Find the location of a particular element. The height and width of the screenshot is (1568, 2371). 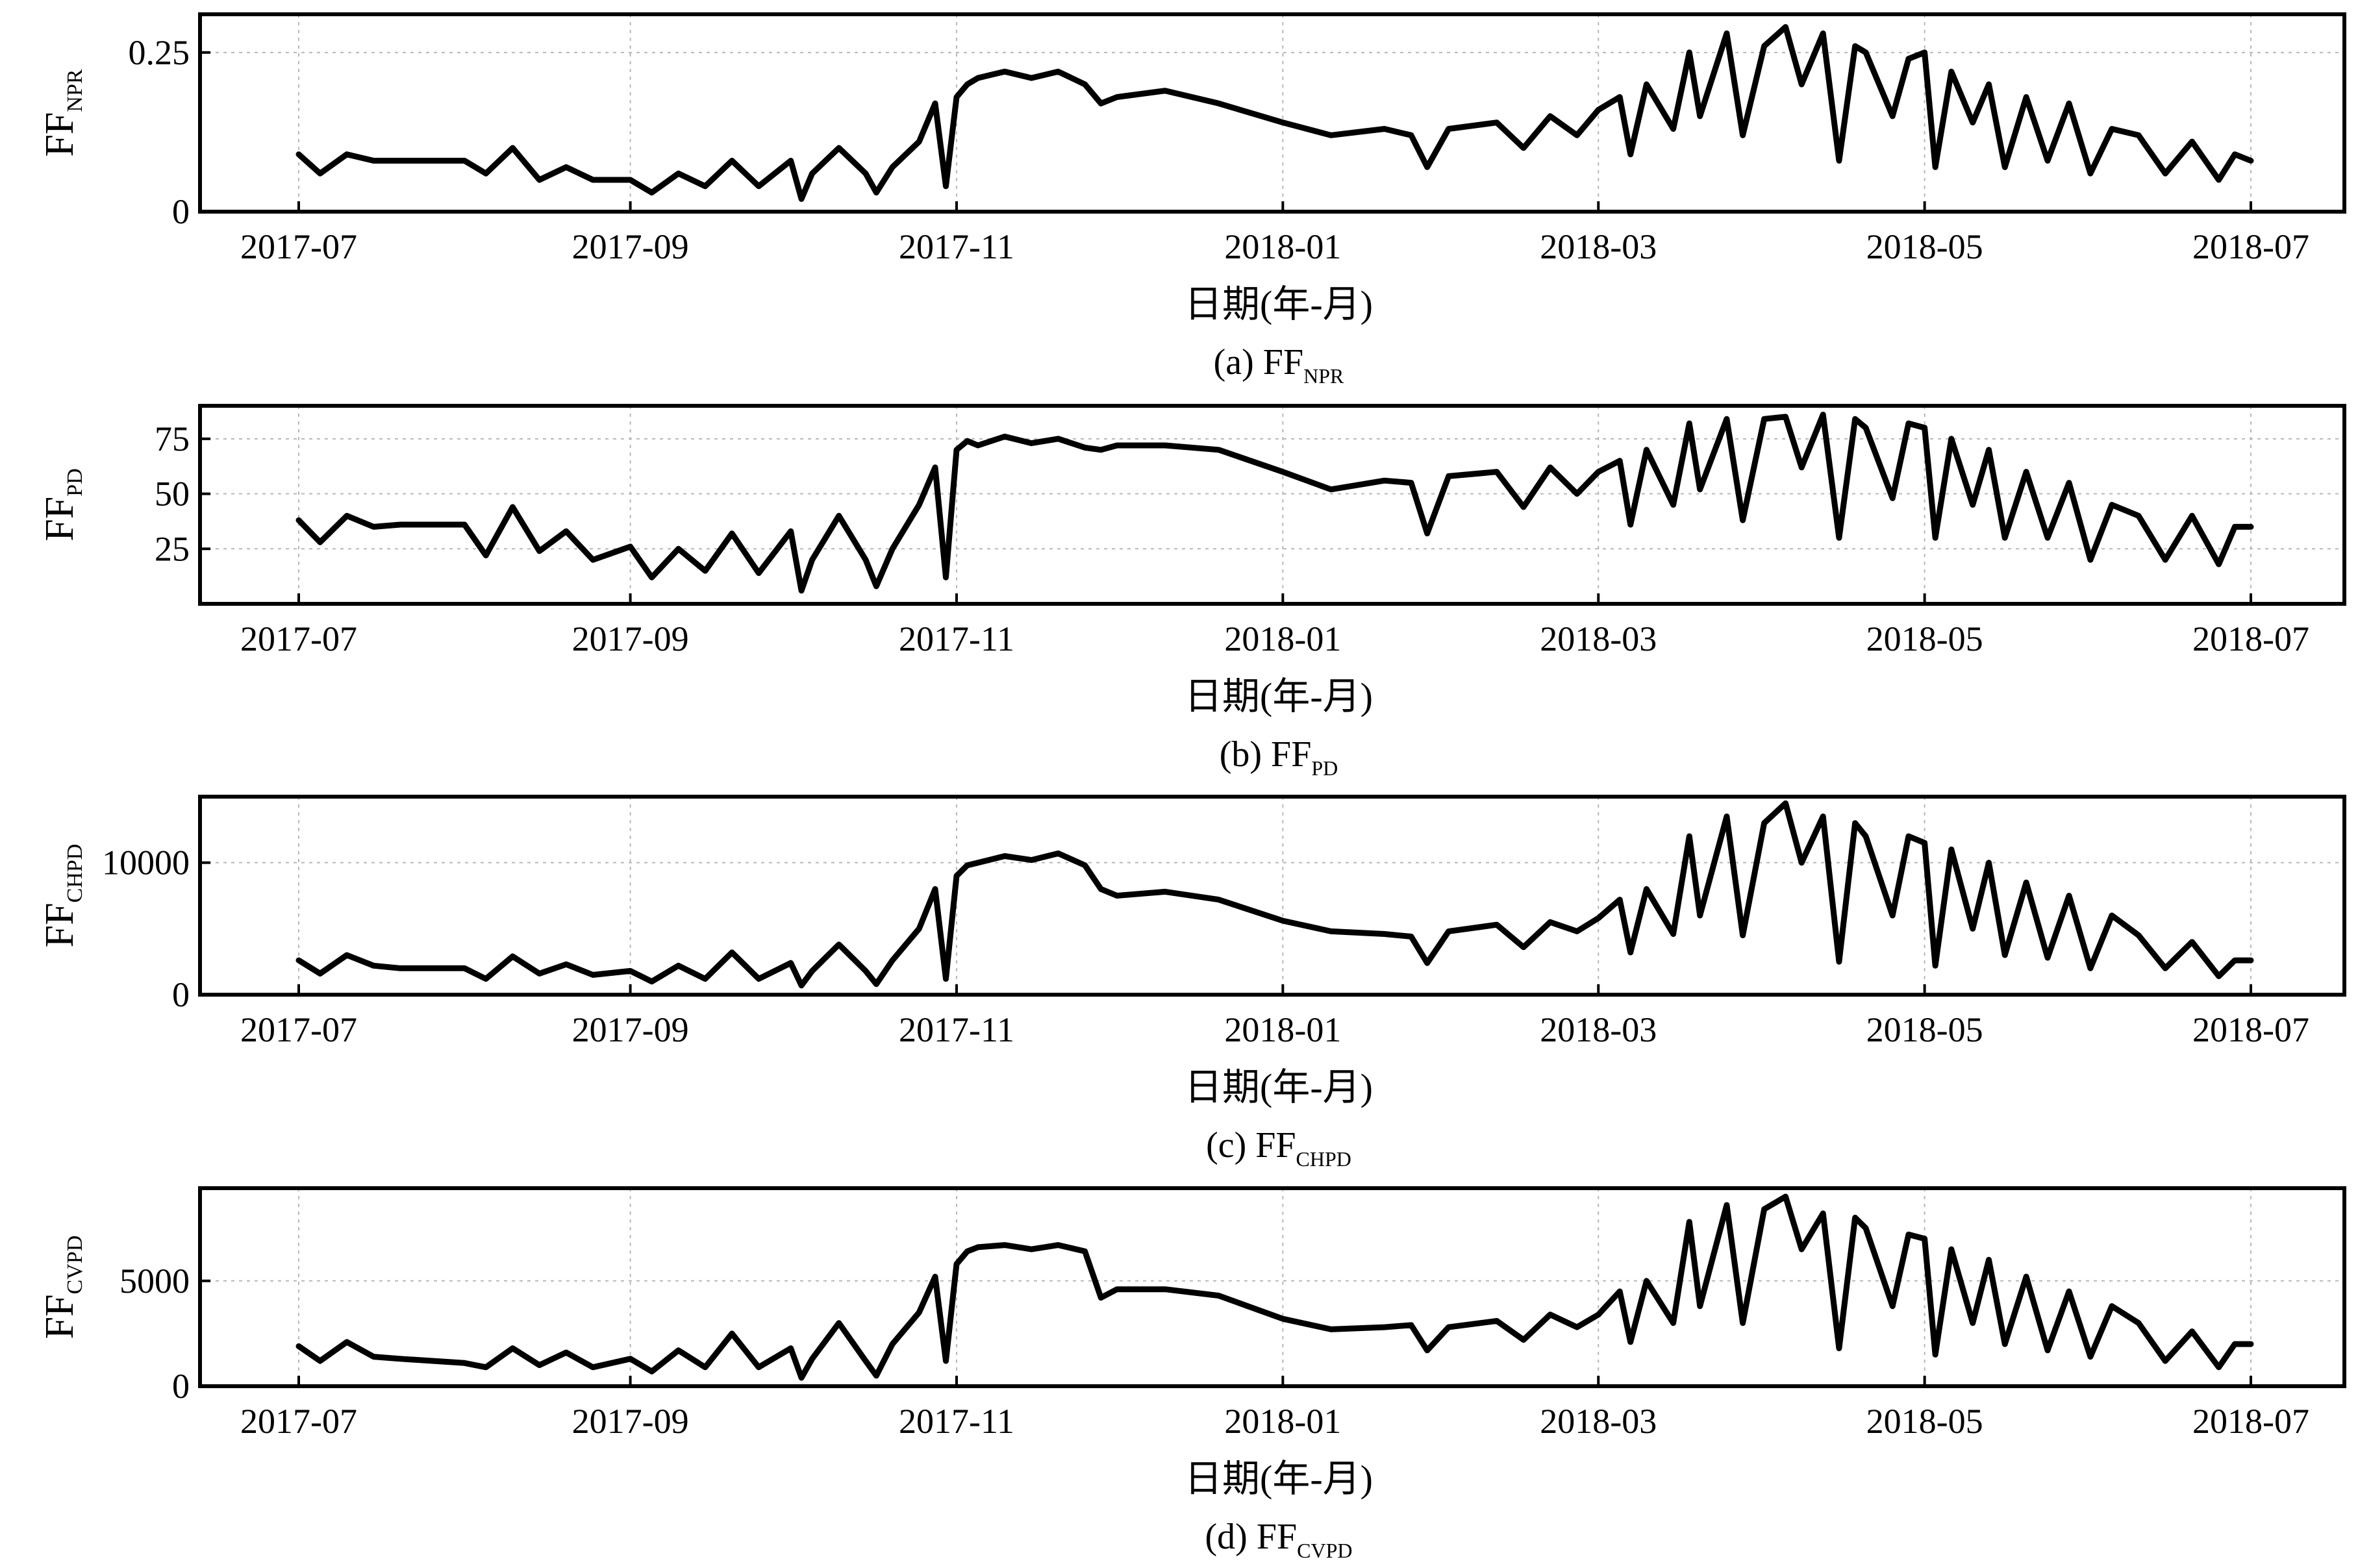

y-axis-label-subscript: PD is located at coordinates (75, 482).